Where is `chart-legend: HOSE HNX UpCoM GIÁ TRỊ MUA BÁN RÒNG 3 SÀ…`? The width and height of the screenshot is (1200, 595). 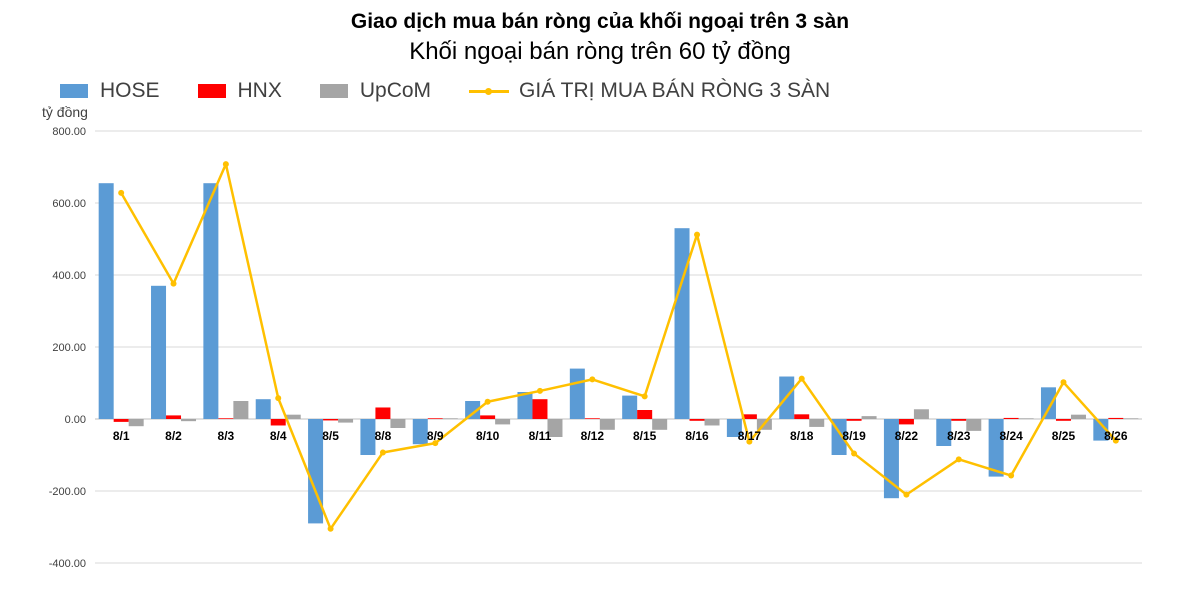 chart-legend: HOSE HNX UpCoM GIÁ TRỊ MUA BÁN RÒNG 3 SÀ… is located at coordinates (464, 91).